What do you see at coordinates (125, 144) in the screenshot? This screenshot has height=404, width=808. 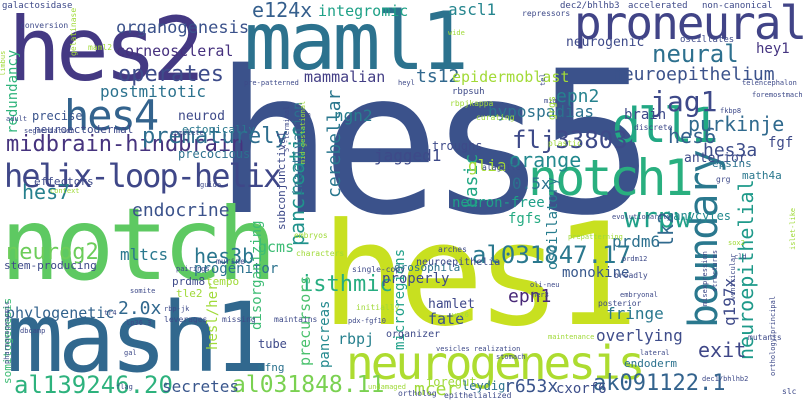 I see `word-midbrain-hindbrain: midbrain-hindbrain` at bounding box center [125, 144].